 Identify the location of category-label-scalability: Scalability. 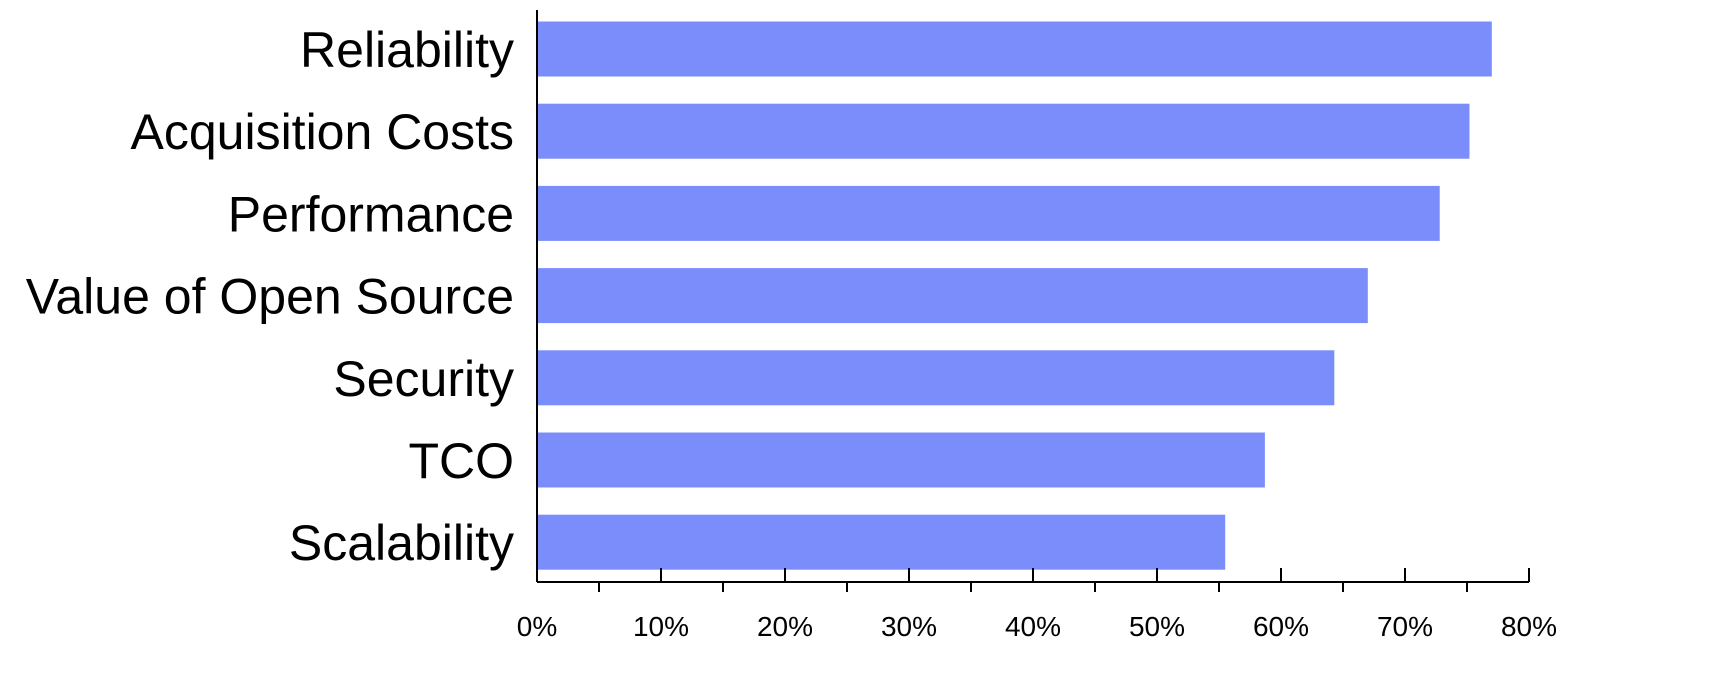
(401, 543).